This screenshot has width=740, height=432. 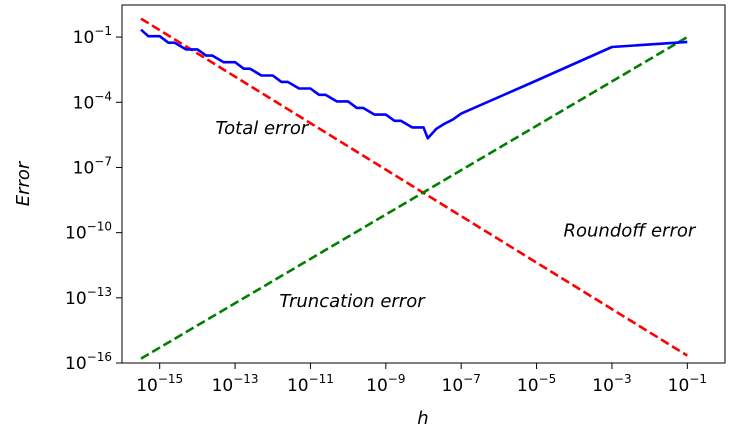 I want to click on x-tick-label: 10⁻¹¹, so click(x=310, y=384).